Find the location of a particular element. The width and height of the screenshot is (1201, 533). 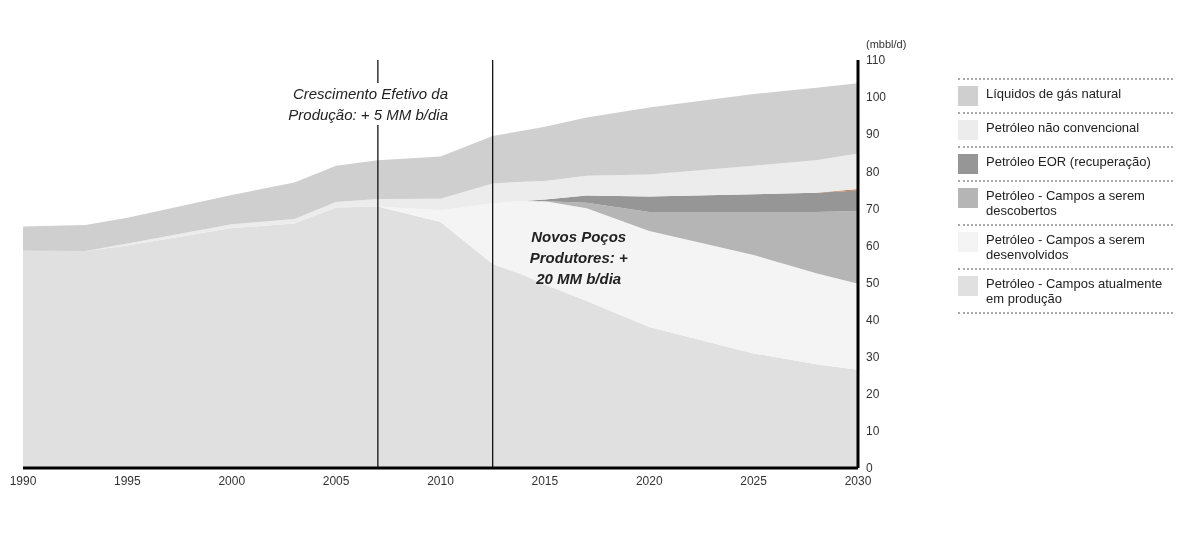

legend-label: Petróleo - Campos a serem desenvolvidos is located at coordinates (1066, 247).